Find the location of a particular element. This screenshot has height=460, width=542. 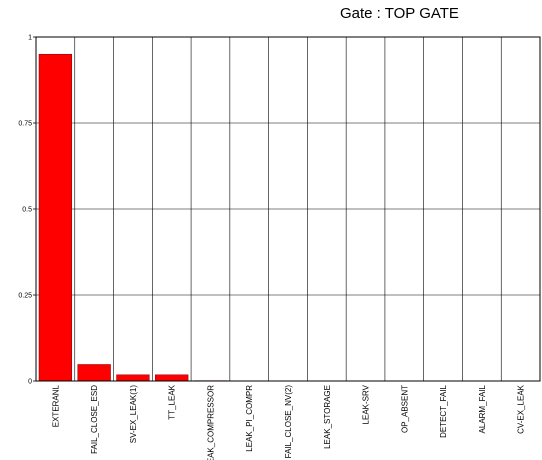

x-category-label: SV-EX_LEAK(1) is located at coordinates (133, 414).